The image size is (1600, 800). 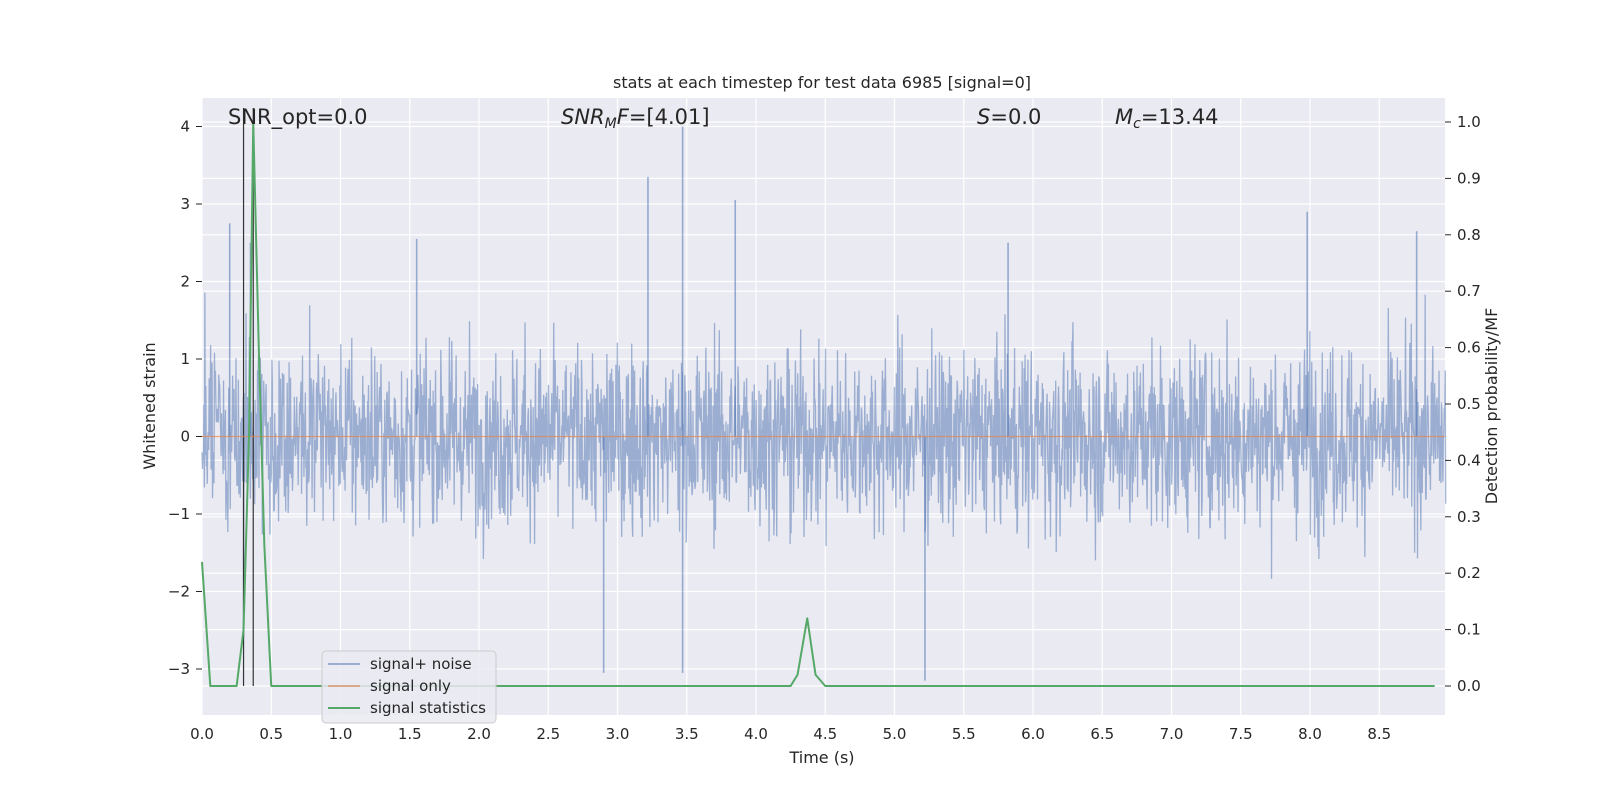 What do you see at coordinates (179, 592) in the screenshot?
I see `y-tick-label: −2` at bounding box center [179, 592].